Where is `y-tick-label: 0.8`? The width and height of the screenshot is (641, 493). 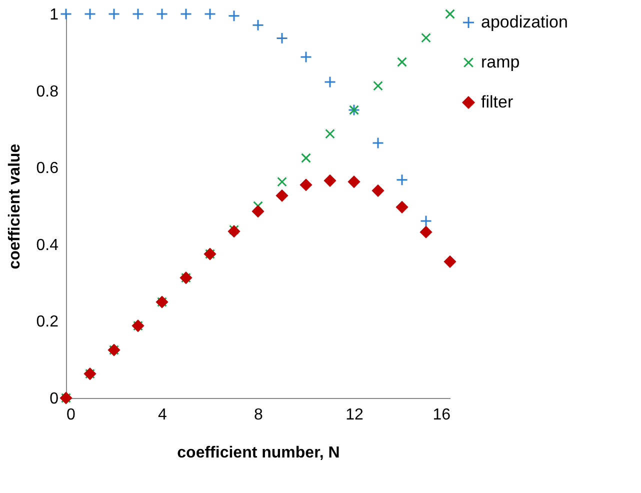
y-tick-label: 0.8 is located at coordinates (47, 91).